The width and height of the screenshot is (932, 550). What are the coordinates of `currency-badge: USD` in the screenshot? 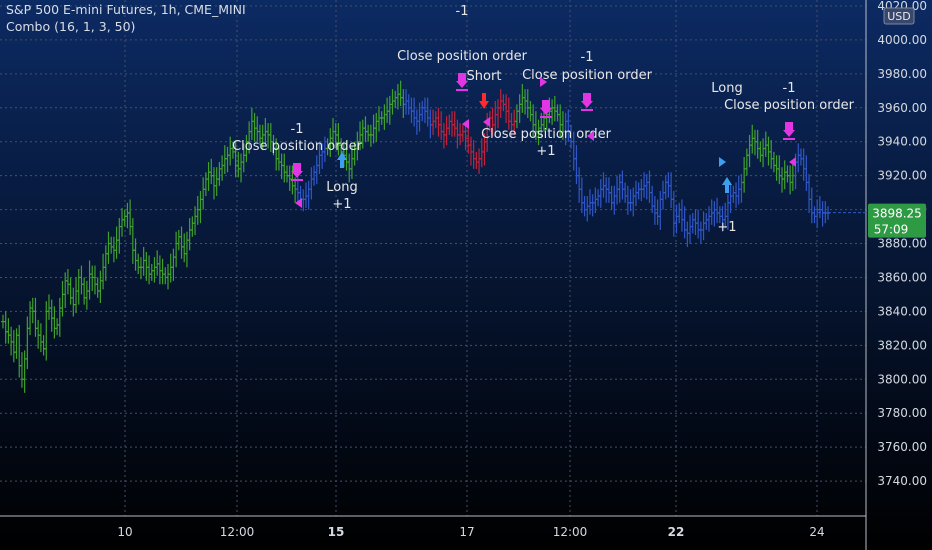 It's located at (899, 16).